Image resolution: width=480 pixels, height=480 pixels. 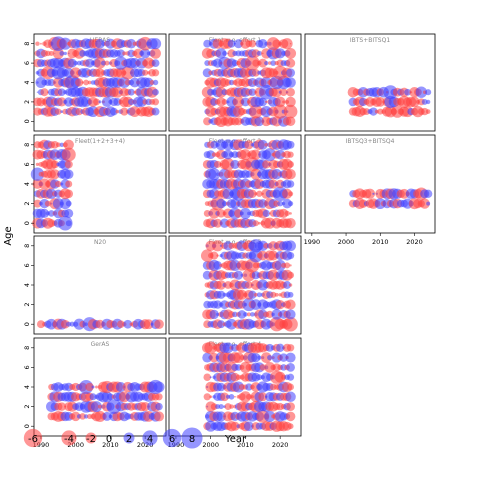 I want to click on panel-fleet-wo-effort-1: Fleet w.o. effort 1, so click(x=235, y=82).